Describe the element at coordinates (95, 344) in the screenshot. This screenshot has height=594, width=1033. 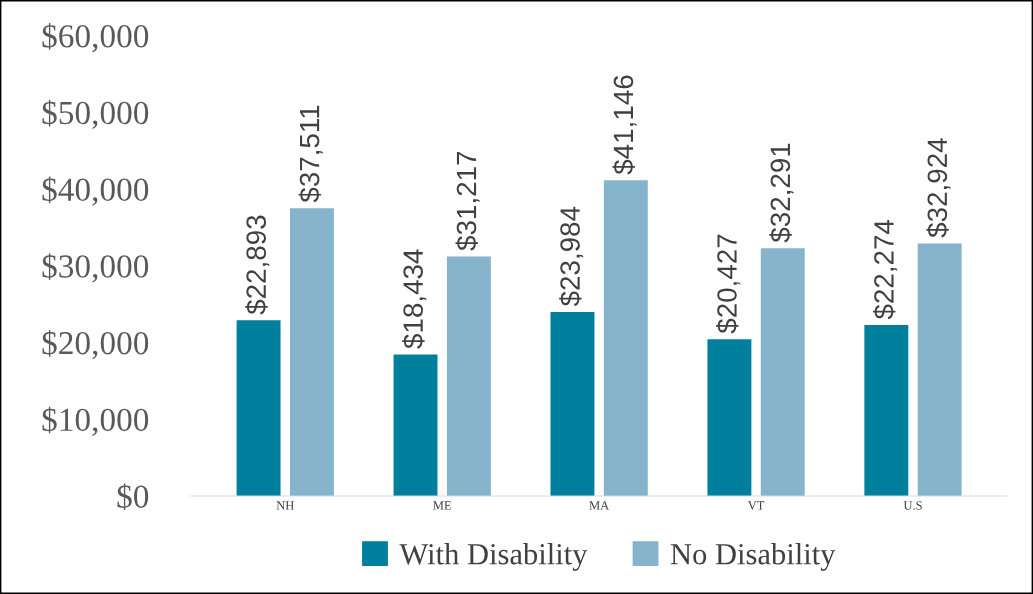
I see `y-tick-label: $20,000` at that location.